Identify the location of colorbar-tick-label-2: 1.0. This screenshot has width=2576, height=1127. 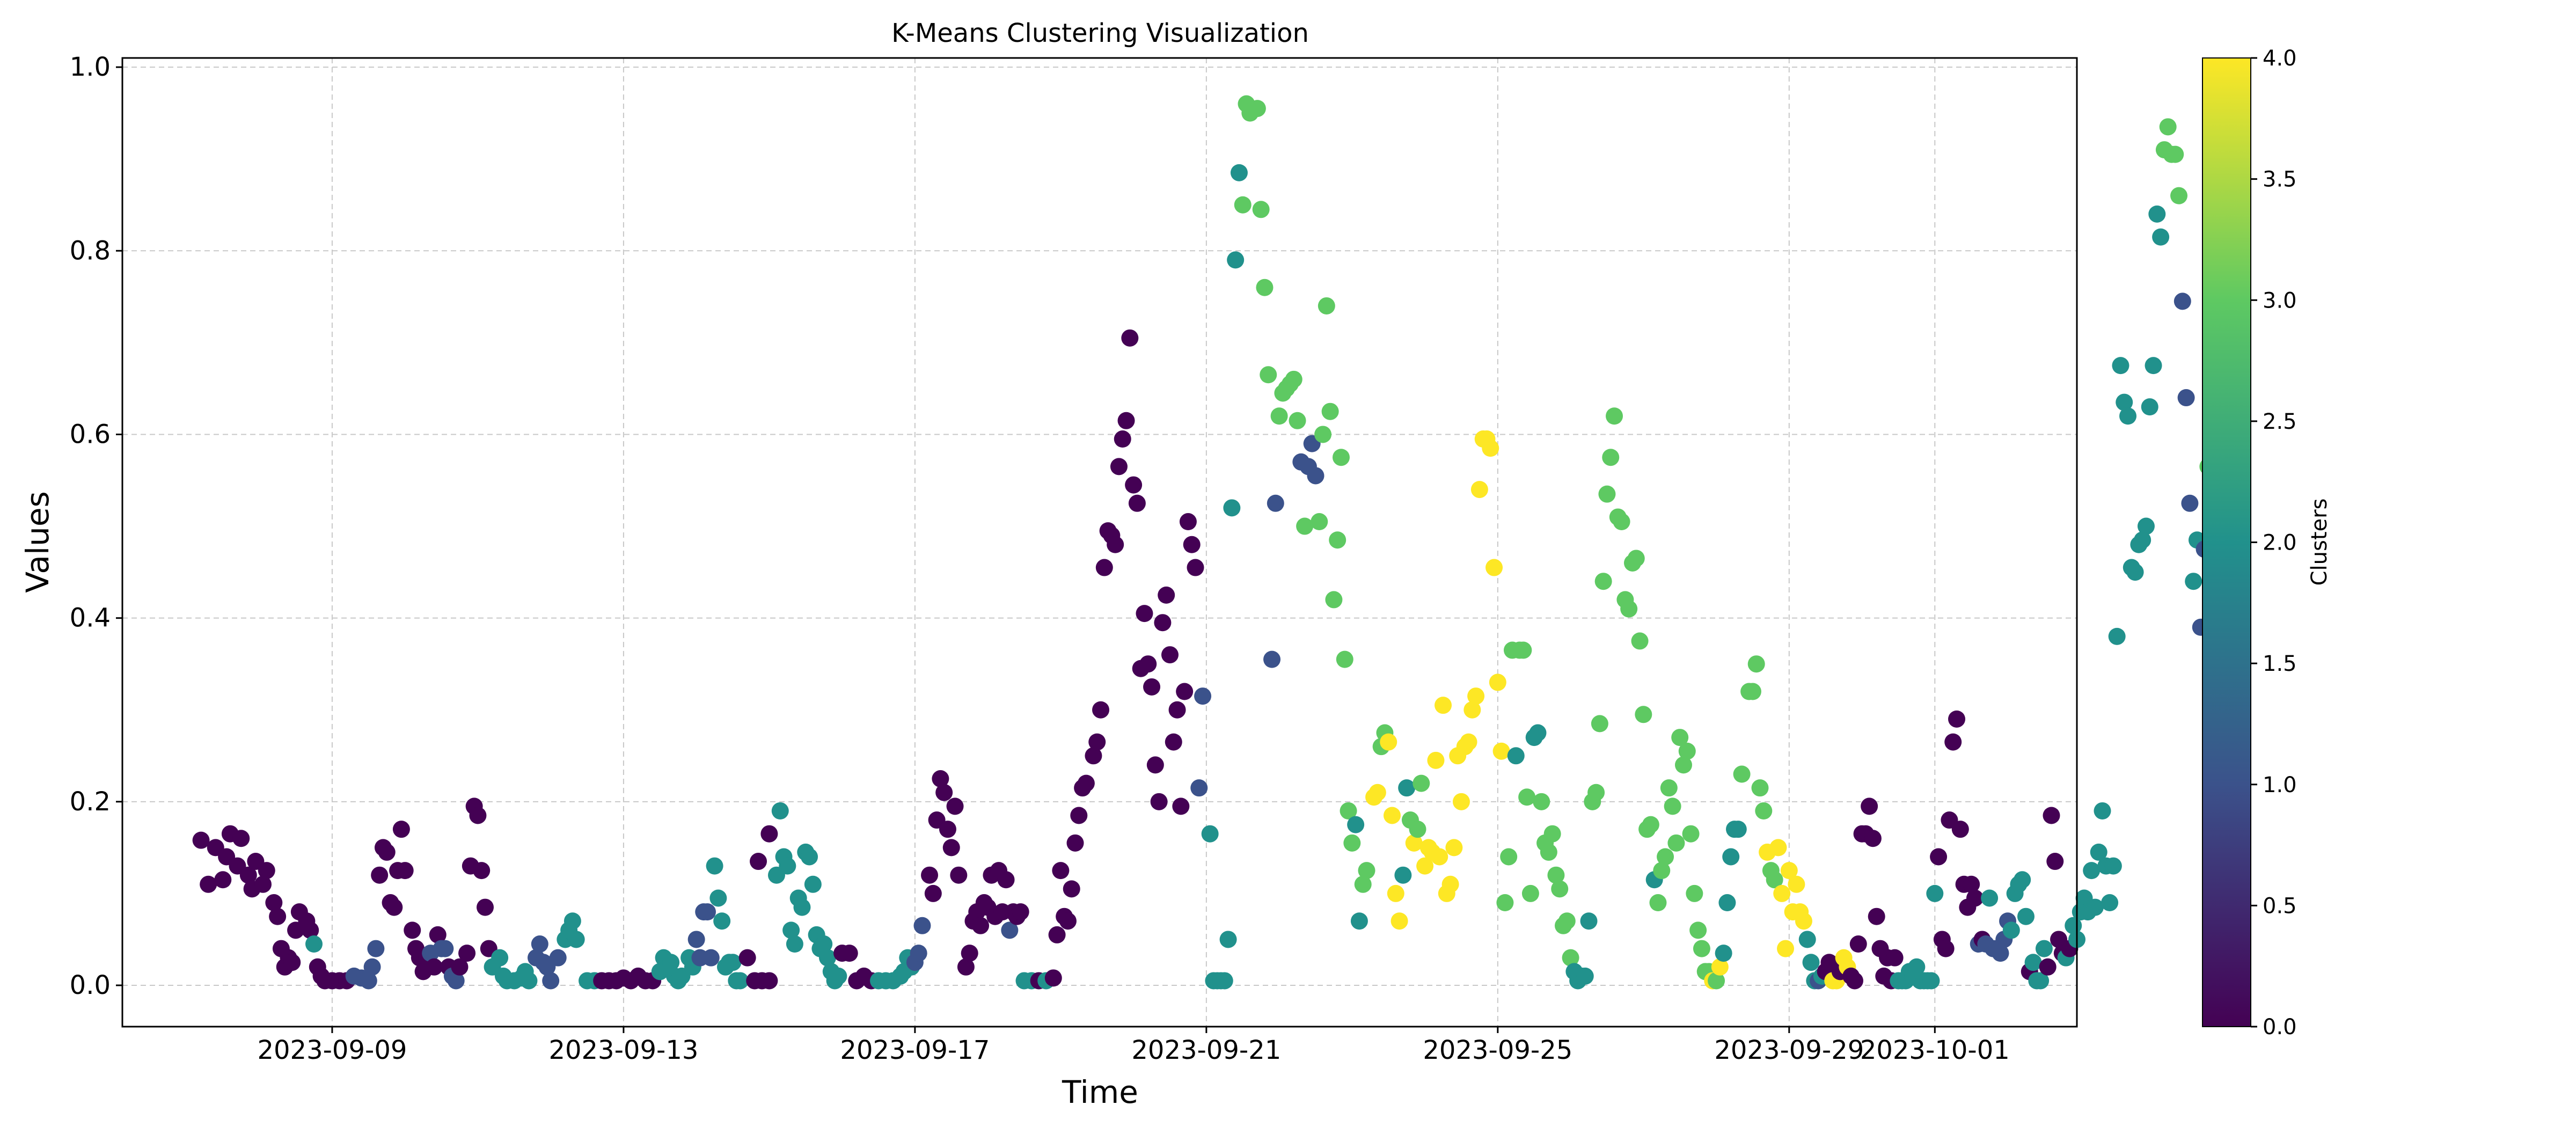
(2280, 785).